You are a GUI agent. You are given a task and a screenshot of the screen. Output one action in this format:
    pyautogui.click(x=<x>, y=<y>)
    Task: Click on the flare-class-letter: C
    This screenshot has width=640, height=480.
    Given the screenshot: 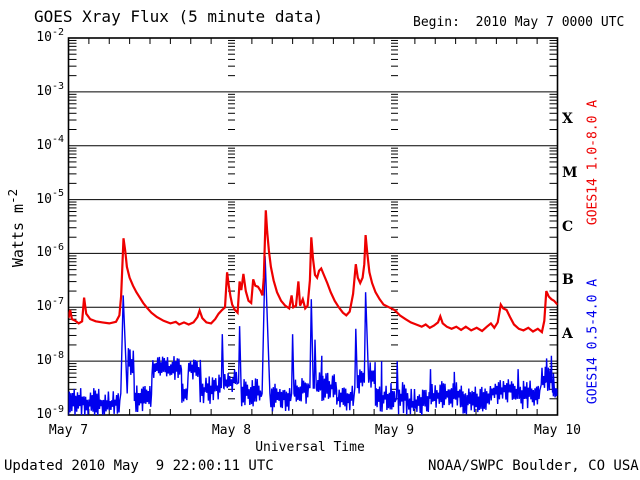 What is the action you would take?
    pyautogui.click(x=568, y=226)
    